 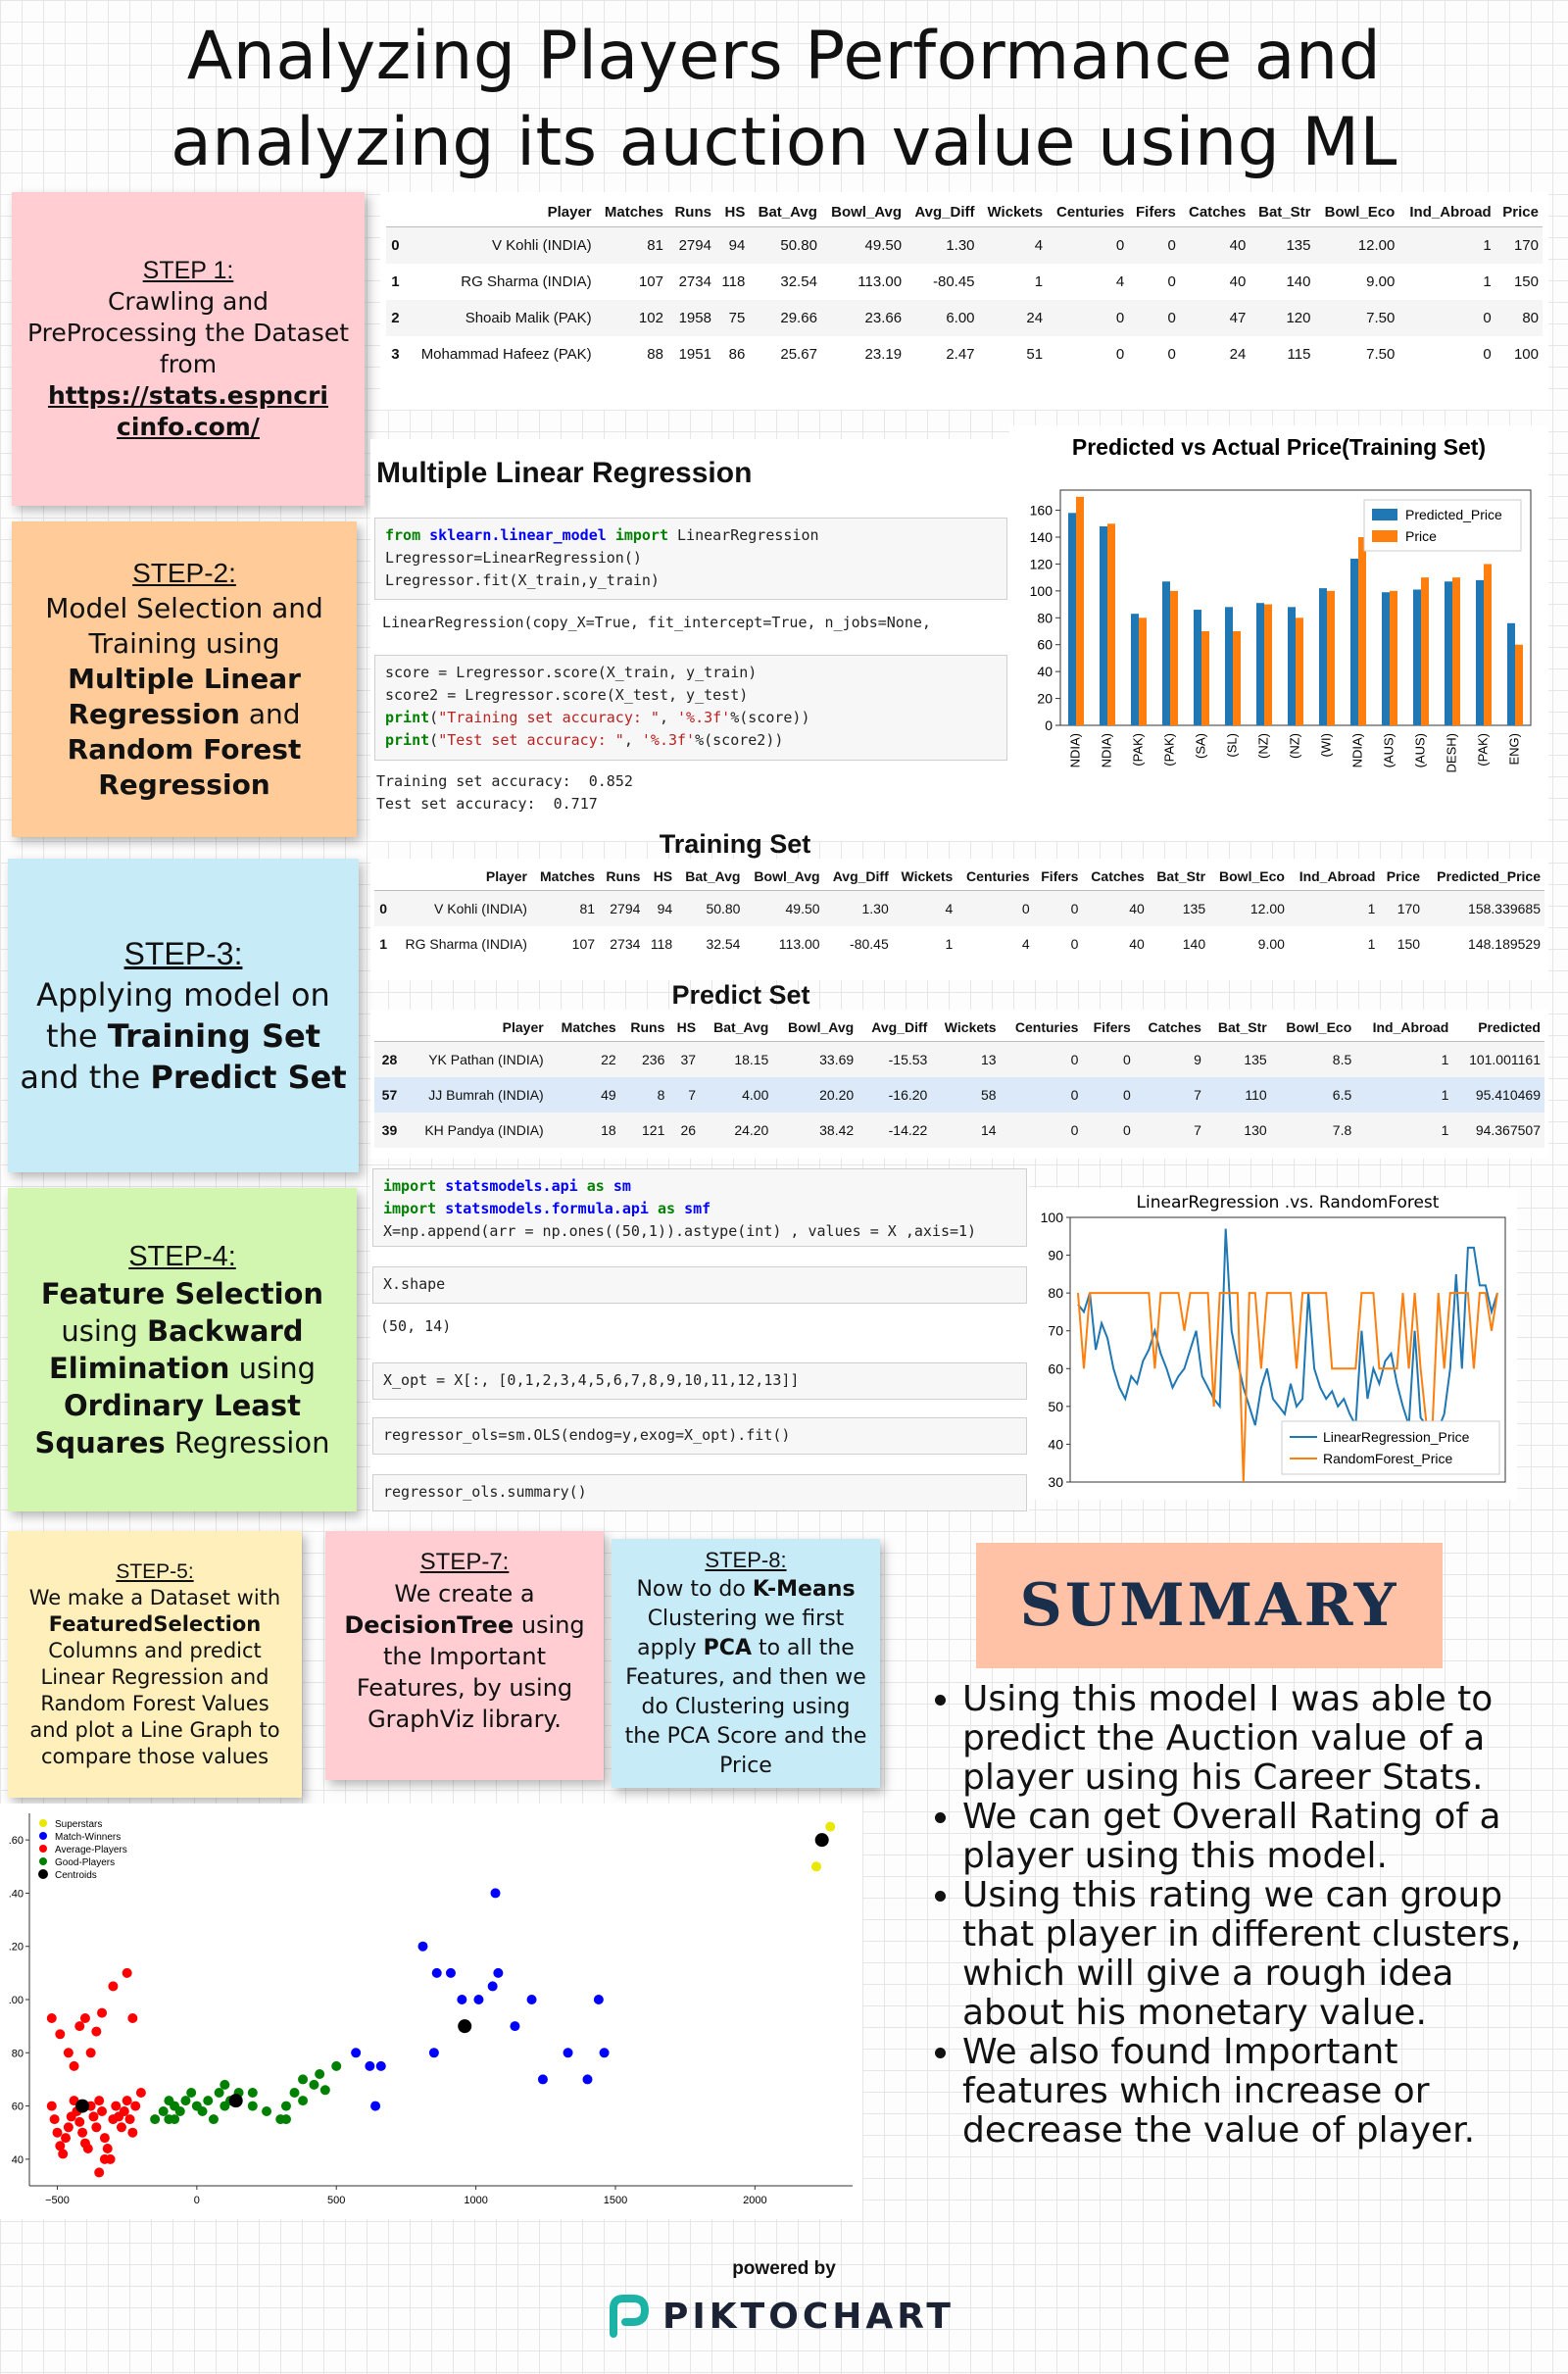 What do you see at coordinates (506, 354) in the screenshot?
I see `table-cell: Mohammad Hafeez (PAK)` at bounding box center [506, 354].